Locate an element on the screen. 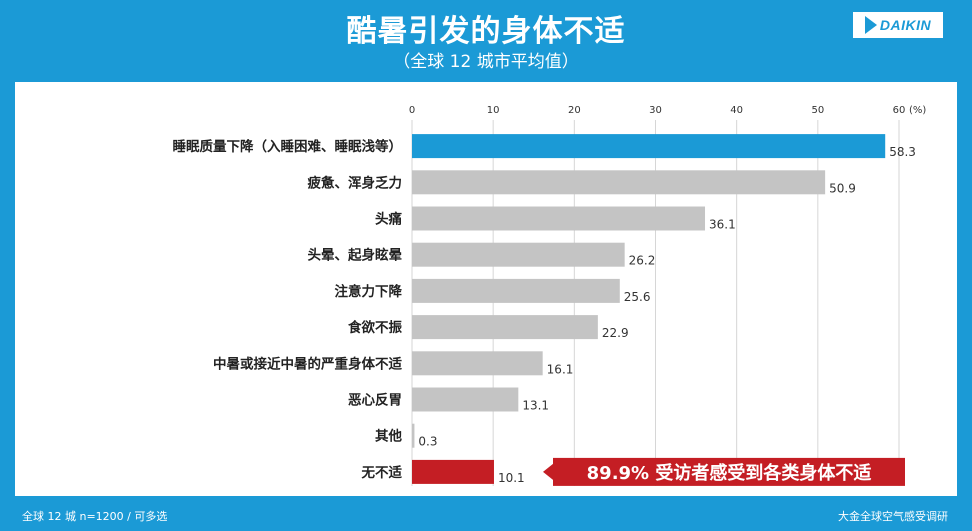 Image resolution: width=972 pixels, height=531 pixels. value-label: 22.9 is located at coordinates (615, 333).